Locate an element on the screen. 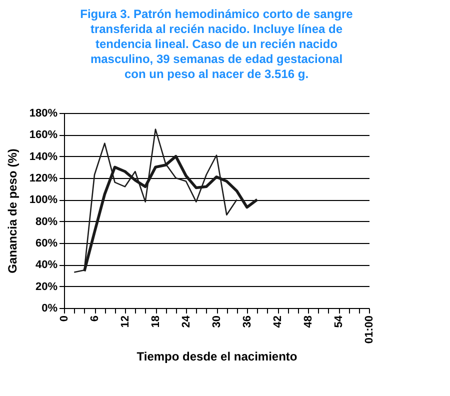 This screenshot has width=450, height=396. x-tick-label: 42 is located at coordinates (278, 322).